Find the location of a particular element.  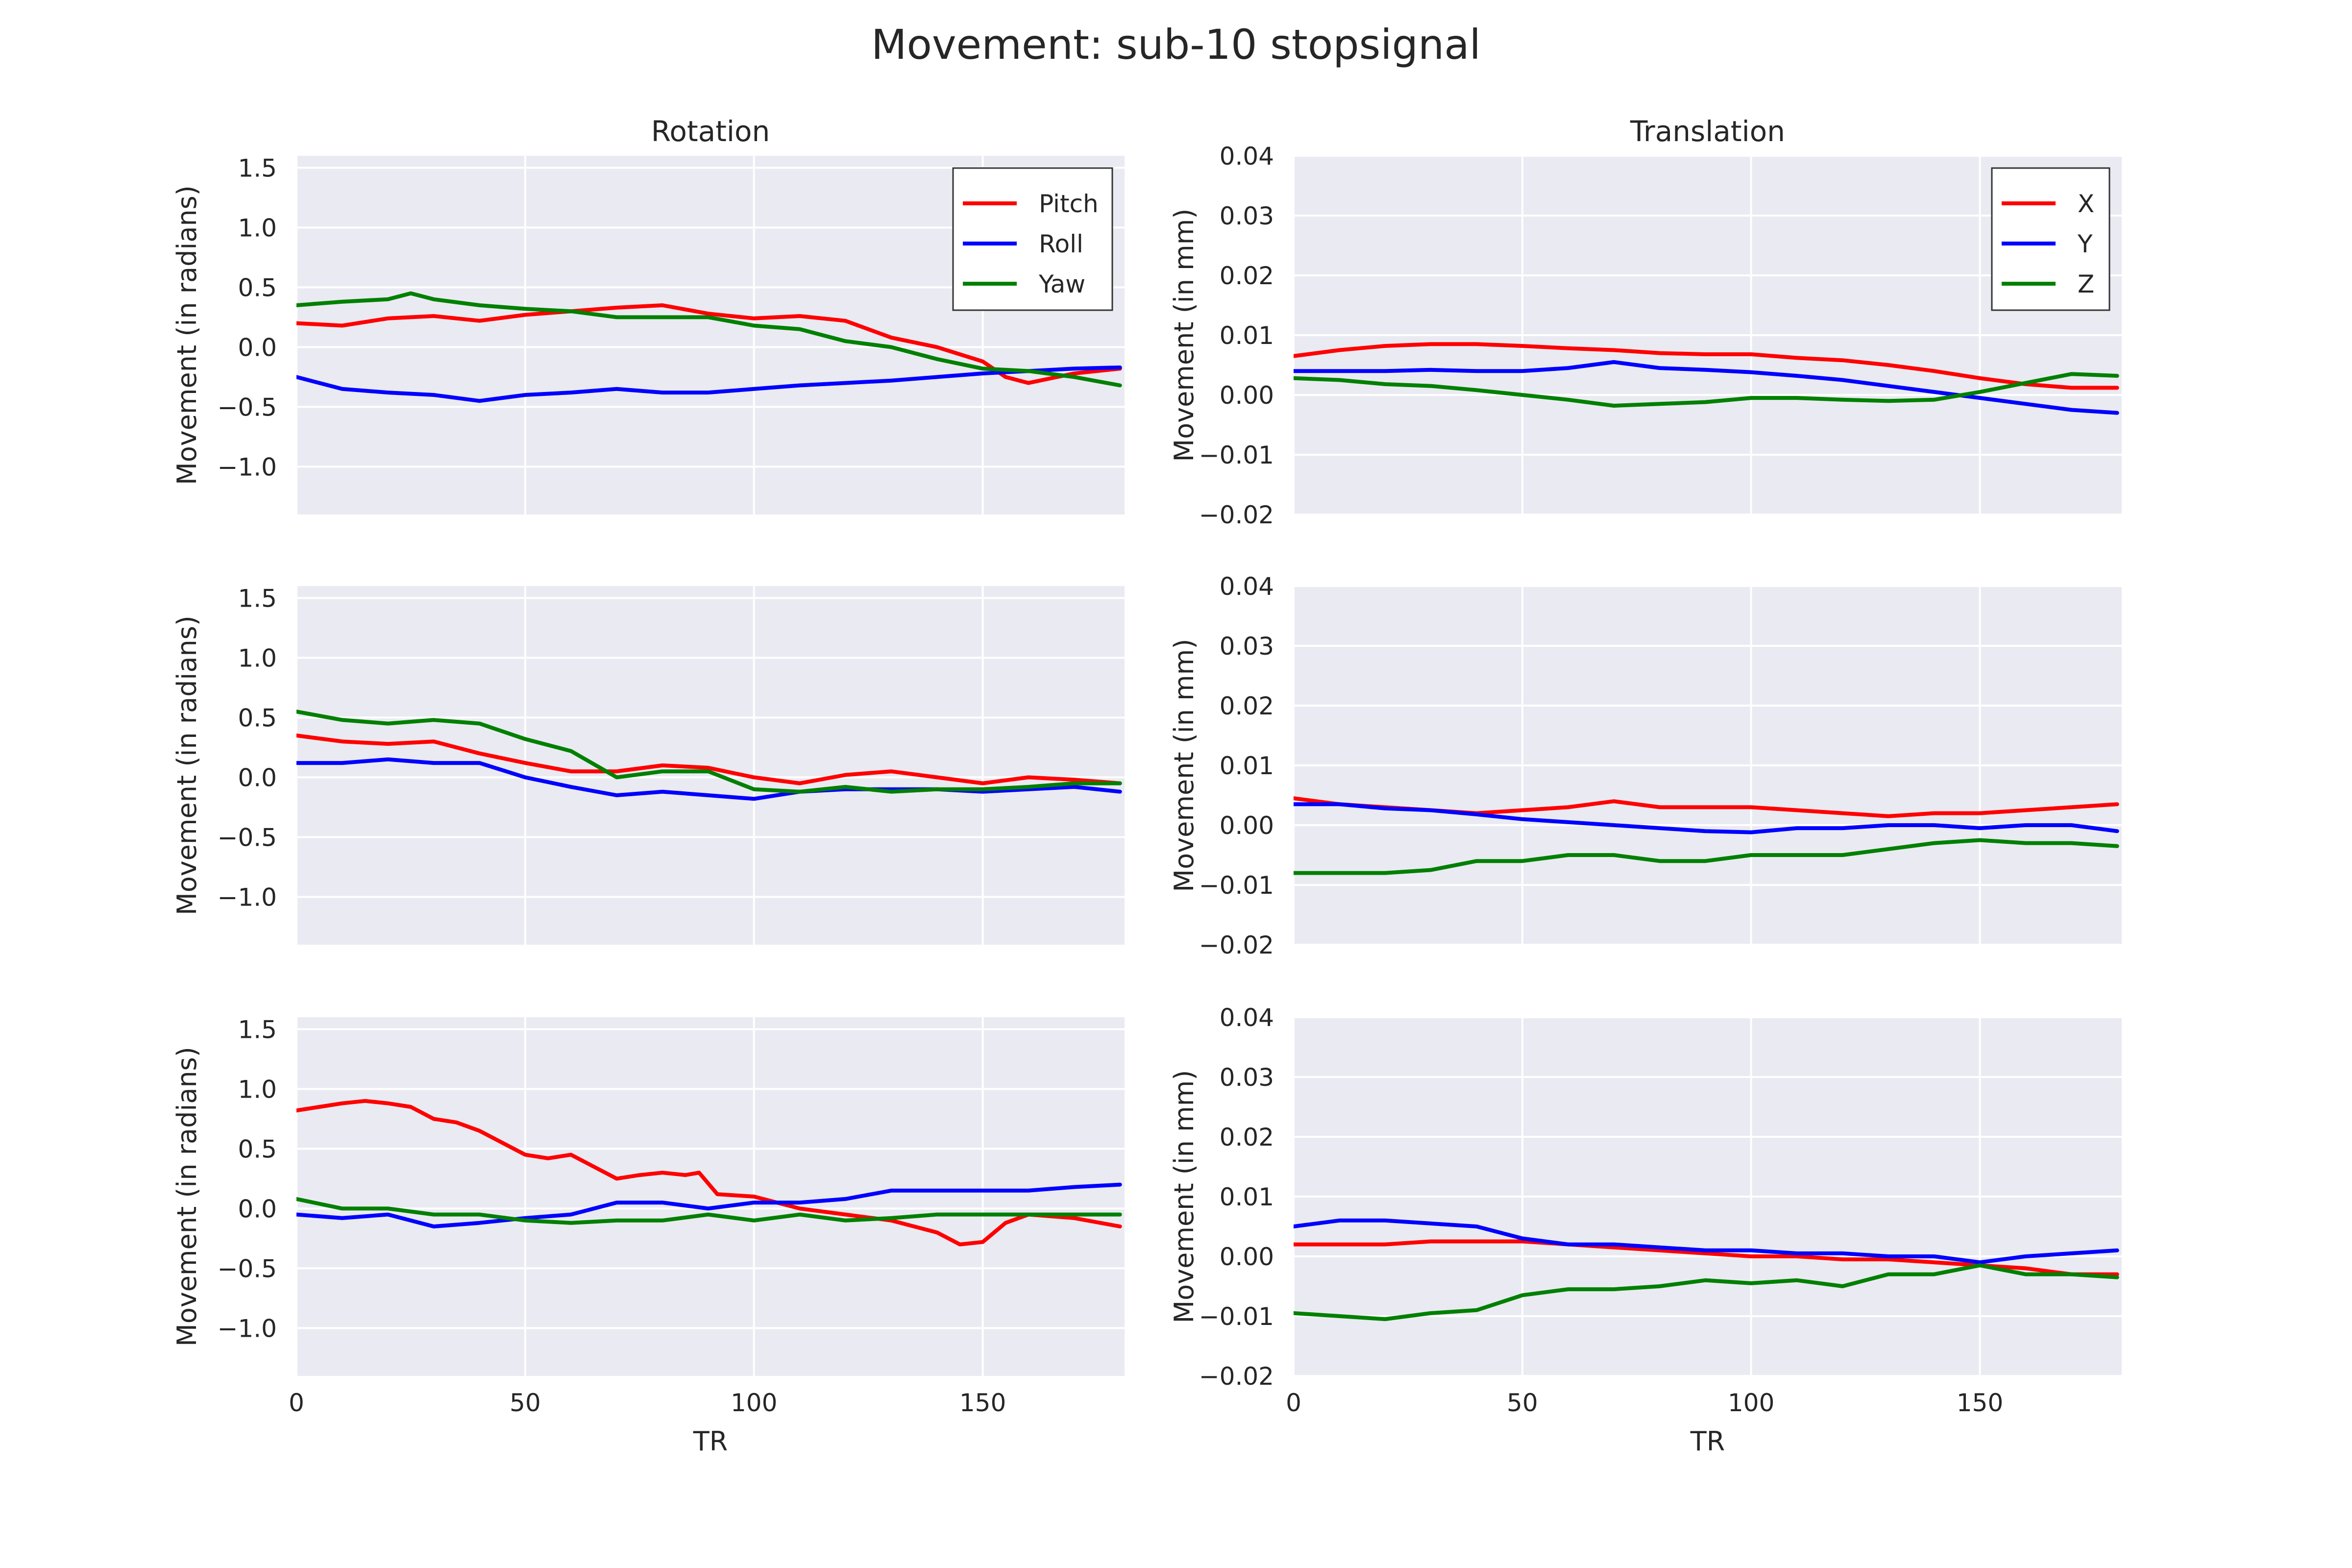

legend-label-z: Z is located at coordinates (2086, 284).